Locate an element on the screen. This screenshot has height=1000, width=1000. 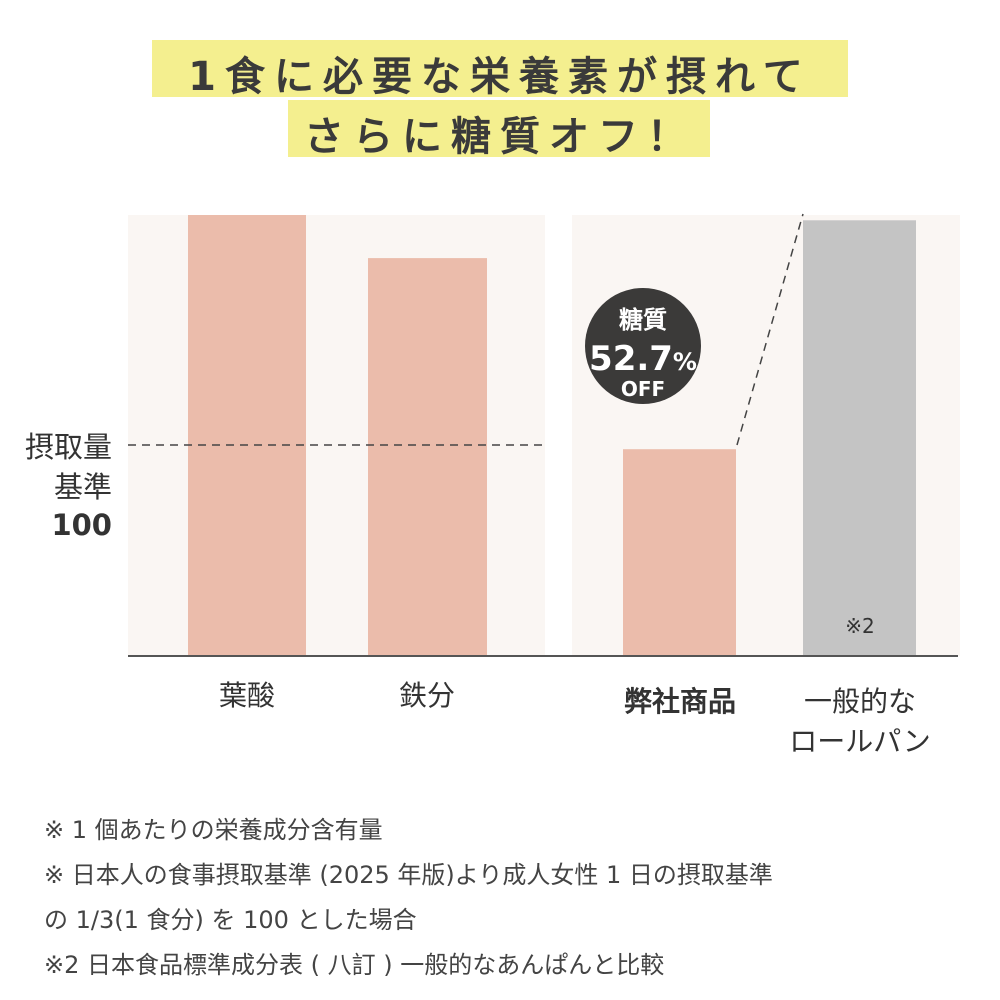
reference-label-1: 摂取量 is located at coordinates (68, 447).